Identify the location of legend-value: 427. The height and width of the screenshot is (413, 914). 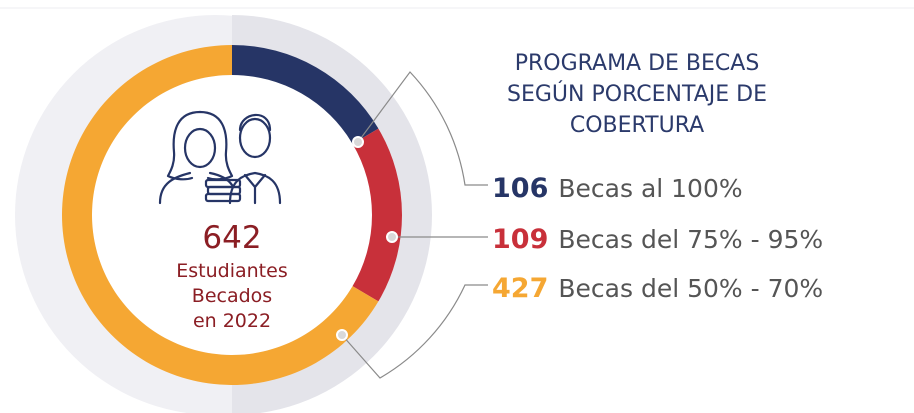
(520, 288).